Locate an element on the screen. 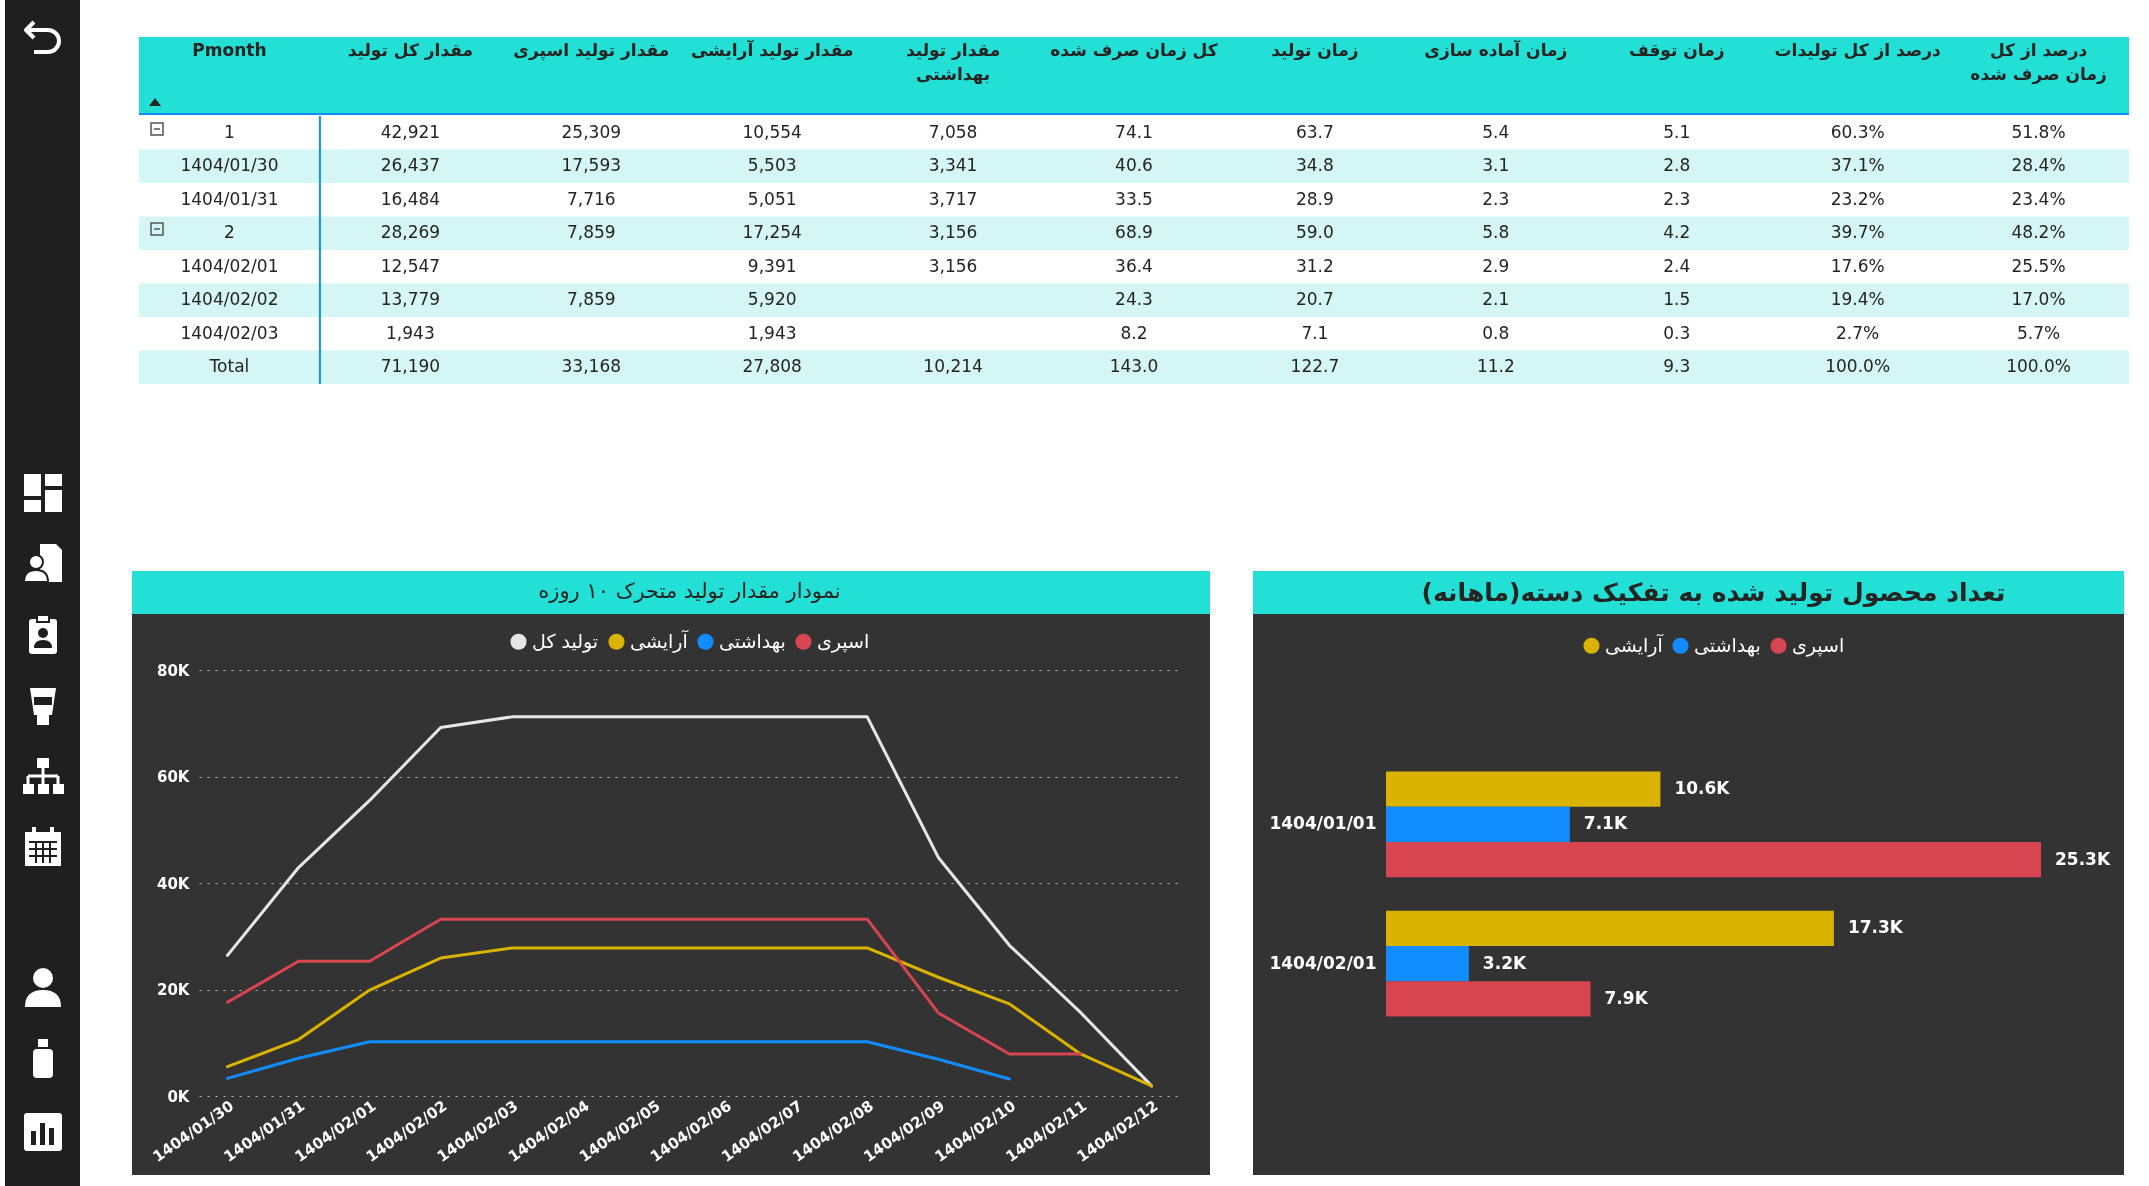 The width and height of the screenshot is (2149, 1186). y-tick-label: 40K is located at coordinates (174, 883).